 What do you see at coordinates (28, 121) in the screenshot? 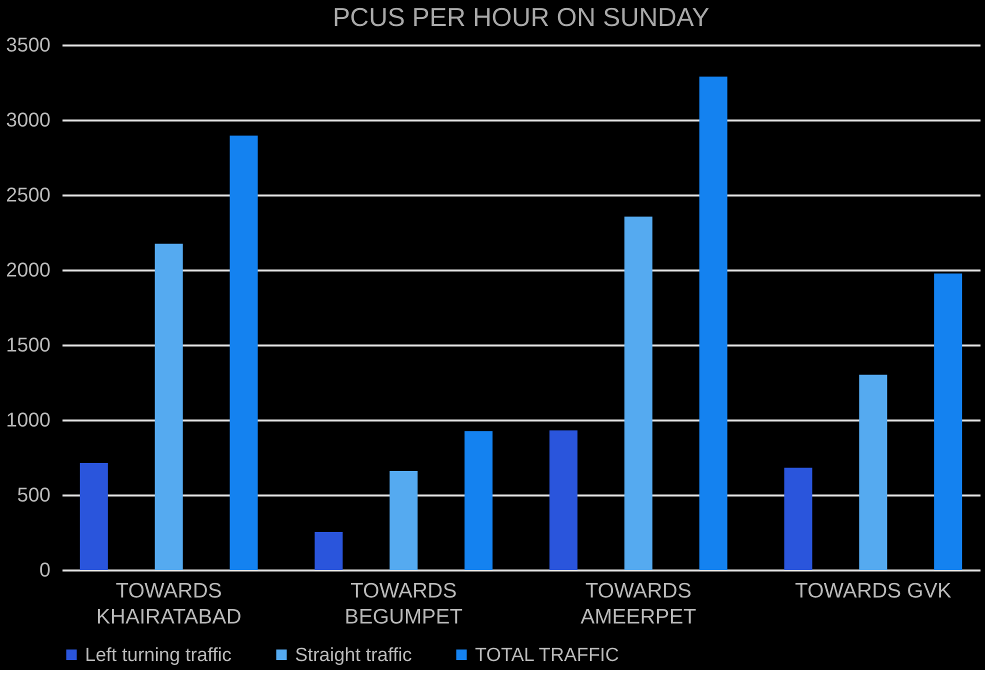
I see `y-tick-label: 3000` at bounding box center [28, 121].